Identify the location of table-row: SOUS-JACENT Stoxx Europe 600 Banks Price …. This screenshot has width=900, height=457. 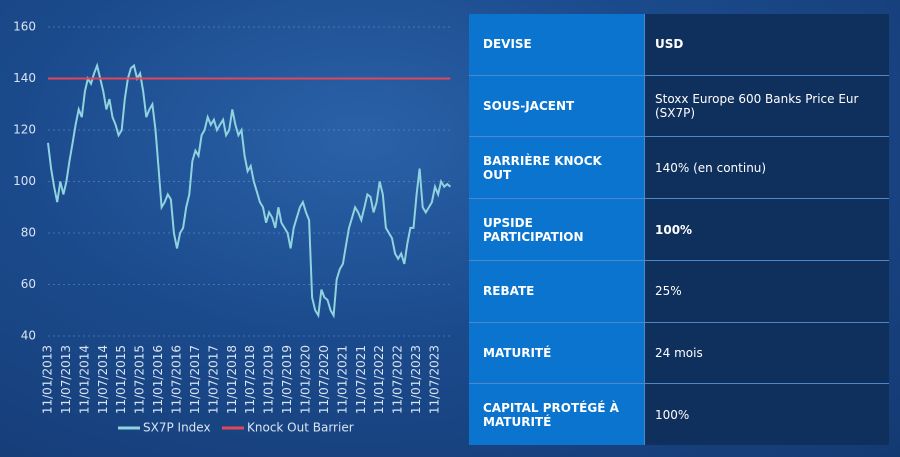
(679, 106).